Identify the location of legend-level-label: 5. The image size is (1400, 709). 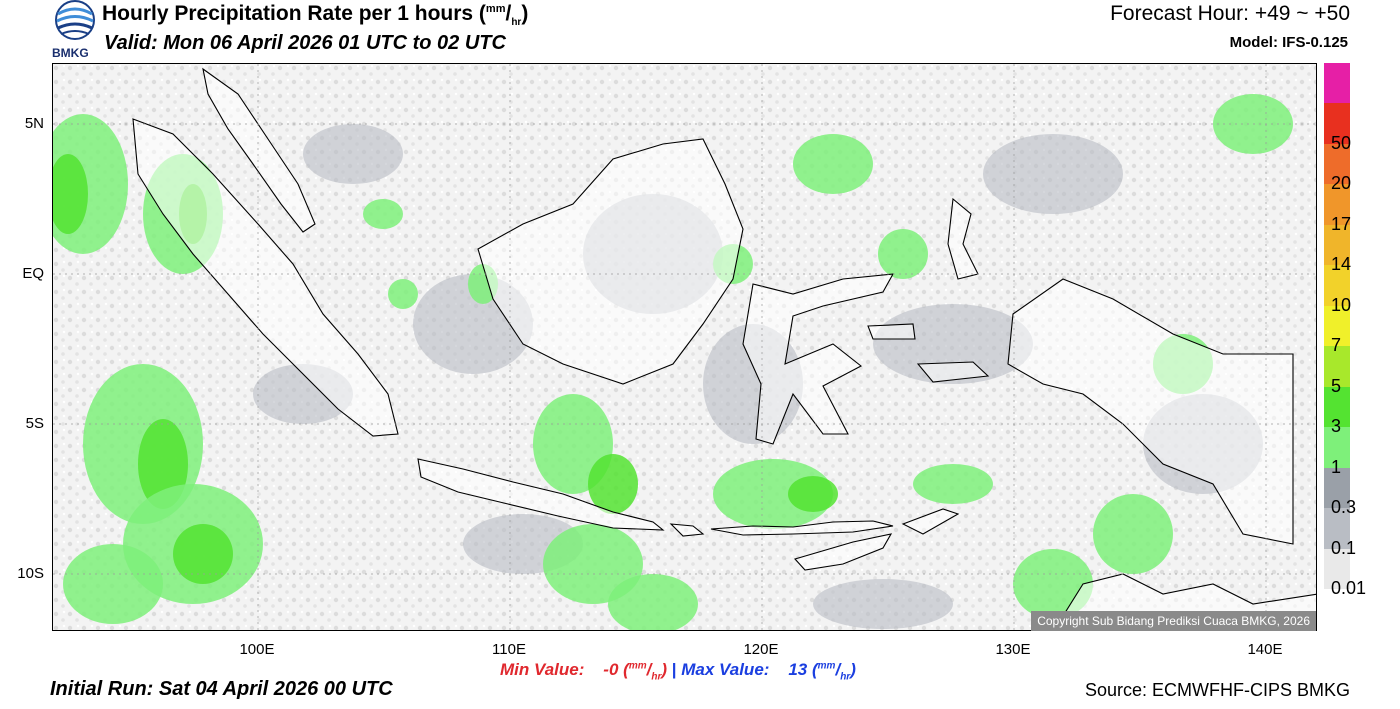
(1336, 385).